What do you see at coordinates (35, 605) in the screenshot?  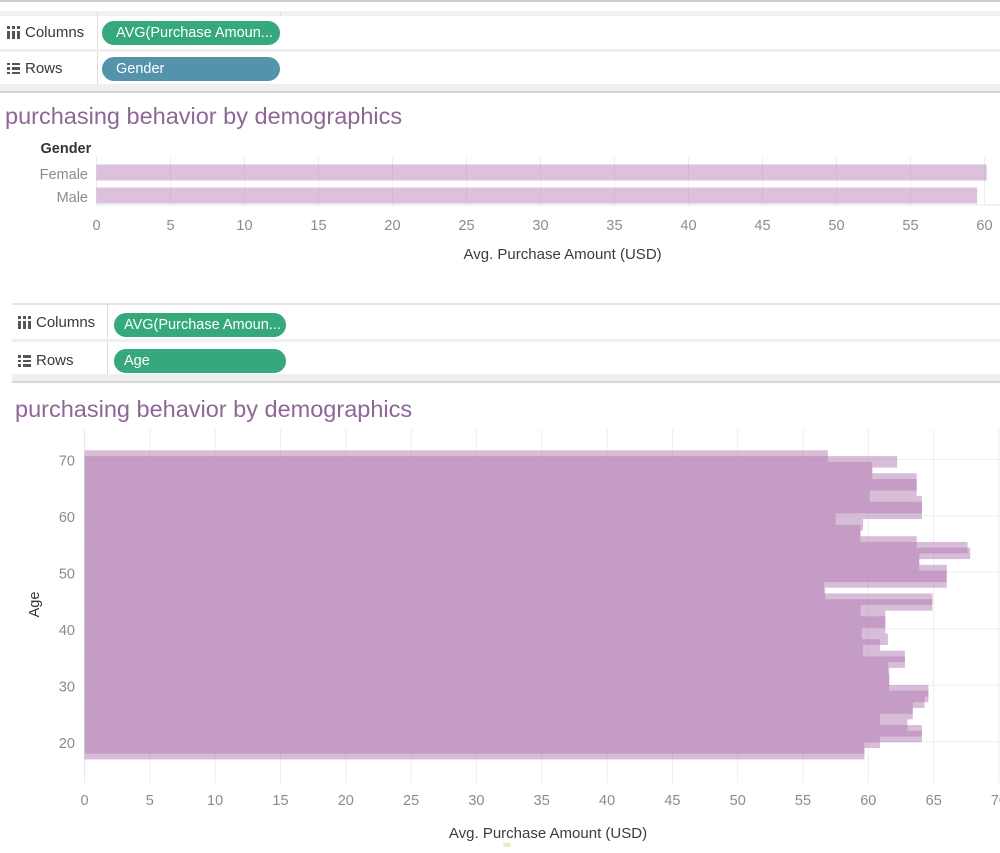 I see `svg-text: Age` at bounding box center [35, 605].